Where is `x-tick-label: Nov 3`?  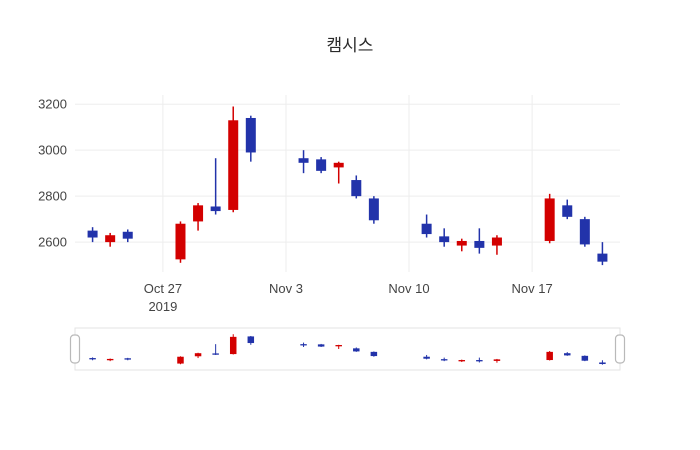
x-tick-label: Nov 3 is located at coordinates (286, 288).